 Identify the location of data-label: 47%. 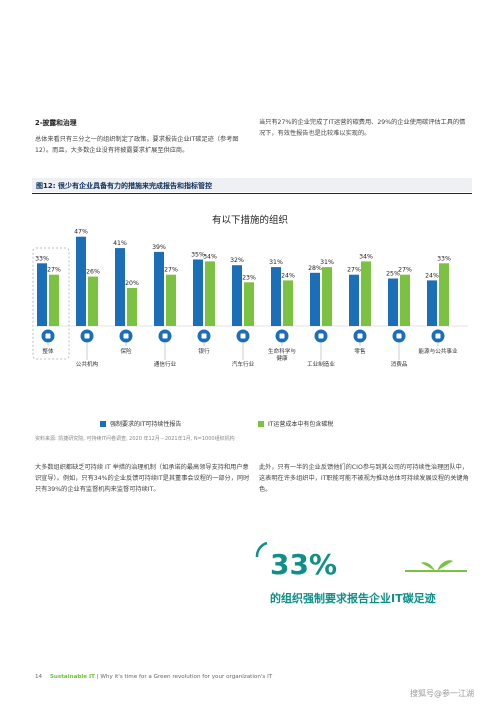
(81, 232).